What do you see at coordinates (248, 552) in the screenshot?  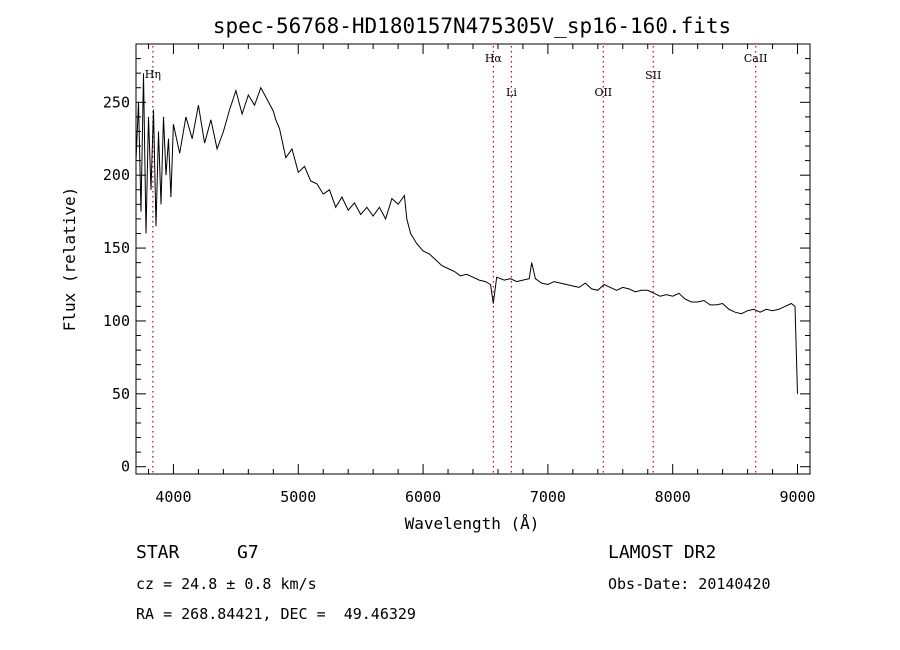 I see `object-subclass: G7` at bounding box center [248, 552].